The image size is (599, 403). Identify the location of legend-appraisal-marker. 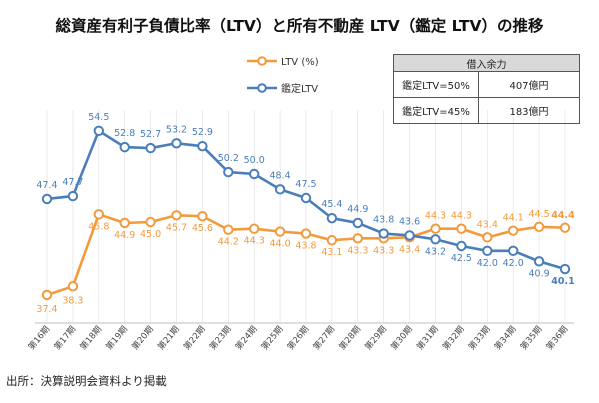
(262, 88).